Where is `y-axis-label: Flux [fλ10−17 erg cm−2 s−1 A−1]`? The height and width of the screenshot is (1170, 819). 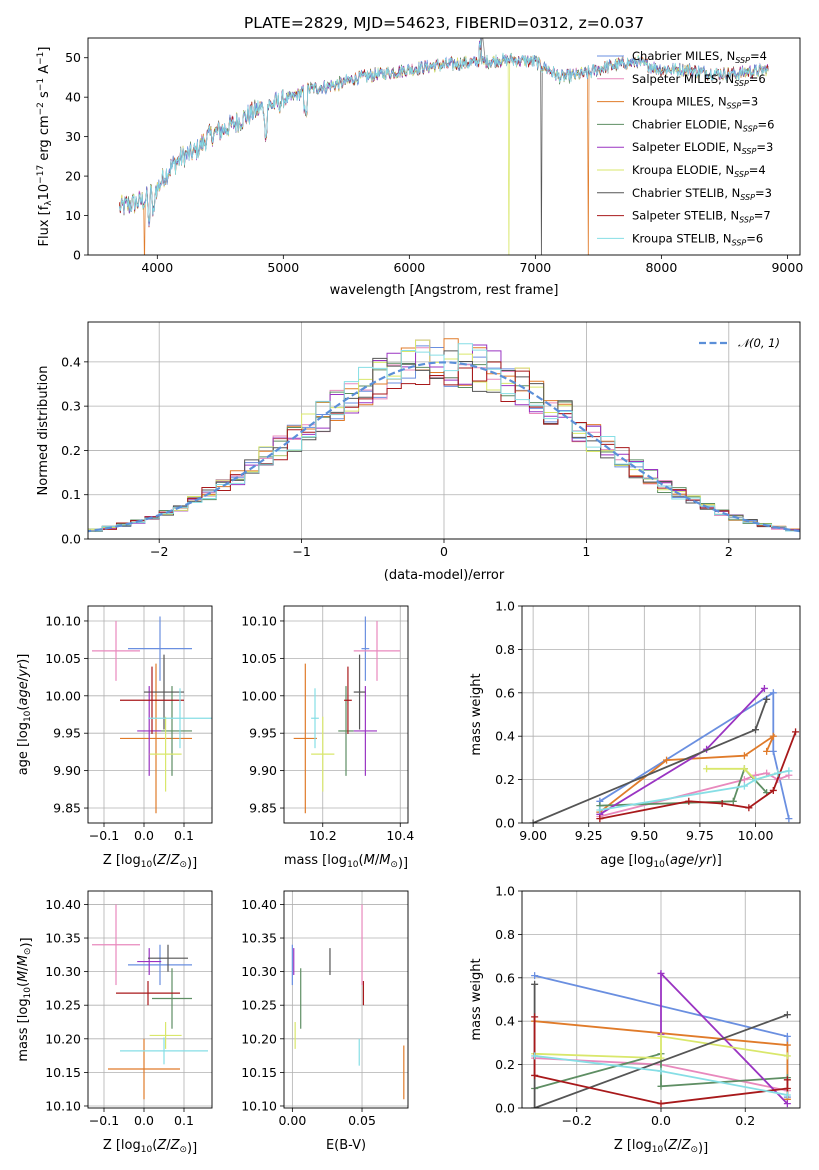 y-axis-label: Flux [fλ10−17 erg cm−2 s−1 A−1] is located at coordinates (45, 147).